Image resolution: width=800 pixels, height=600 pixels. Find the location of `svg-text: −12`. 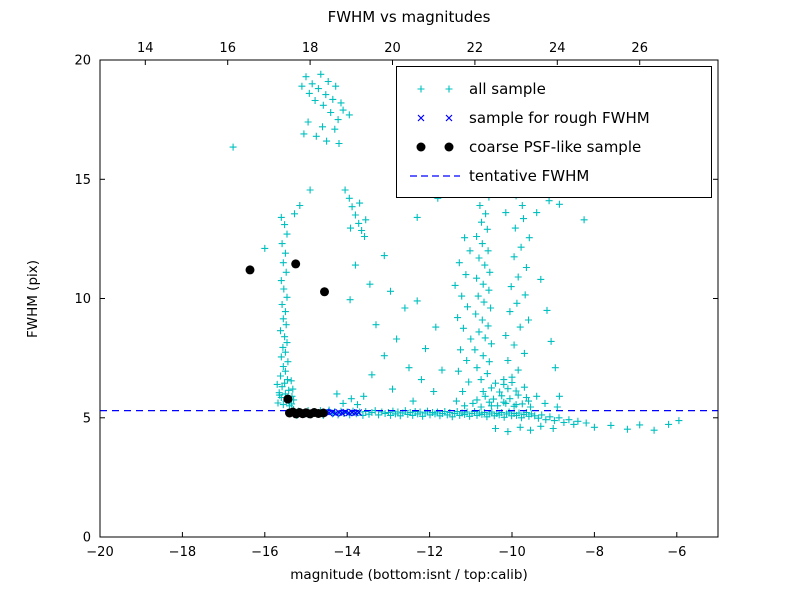

svg-text: −12 is located at coordinates (429, 552).